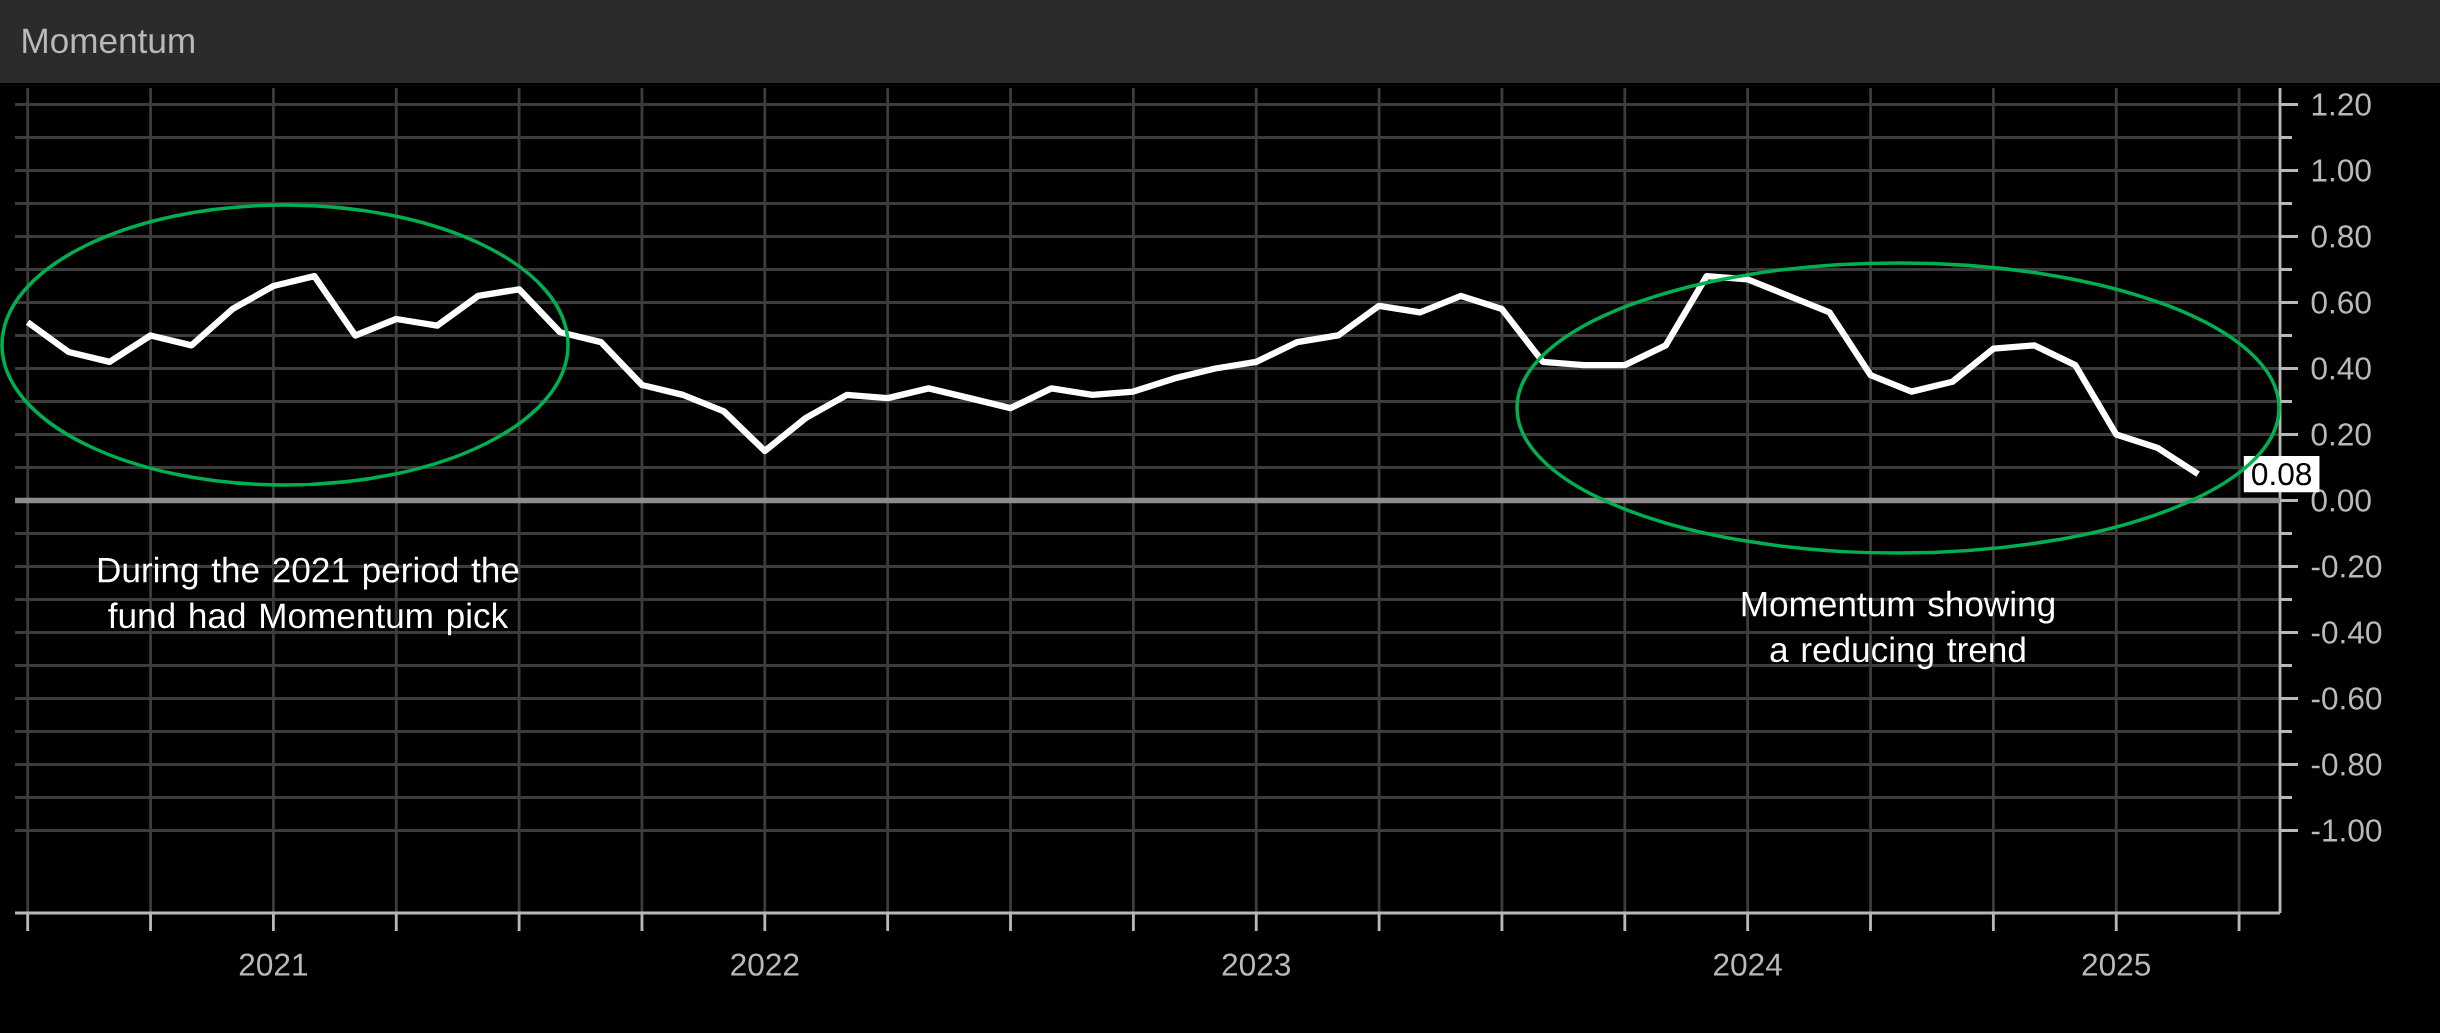 This screenshot has height=1033, width=2440. Describe the element at coordinates (2346, 566) in the screenshot. I see `y-tick-label: -0.20` at that location.